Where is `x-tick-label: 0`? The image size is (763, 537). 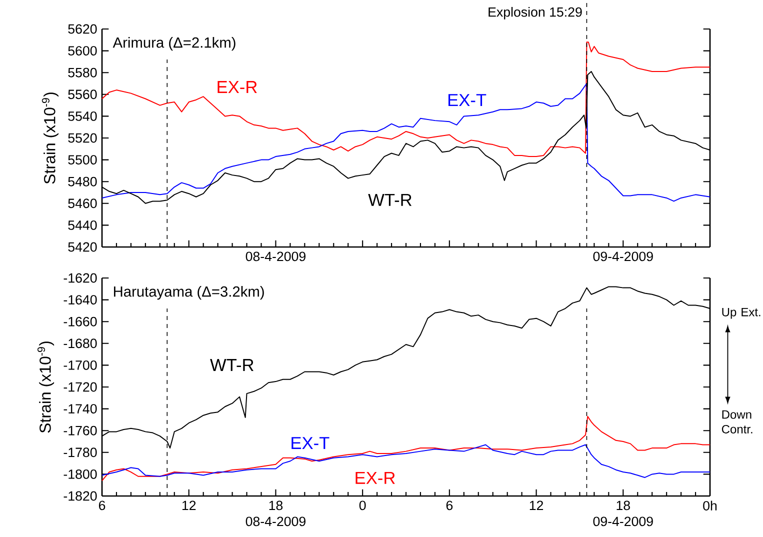 x-tick-label: 0 is located at coordinates (362, 505).